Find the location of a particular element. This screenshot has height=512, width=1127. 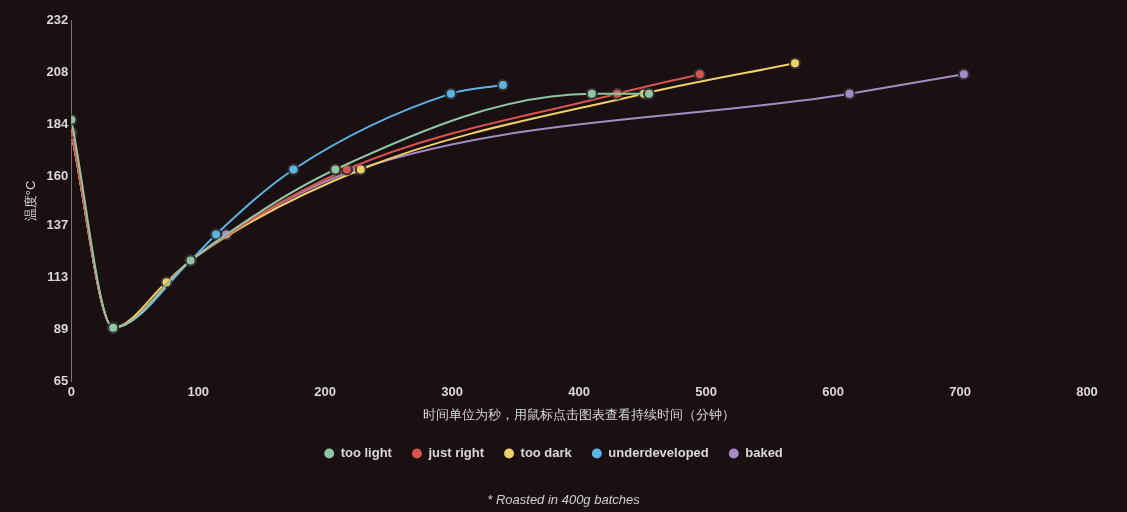

legend-label: underdeveloped is located at coordinates (658, 453).